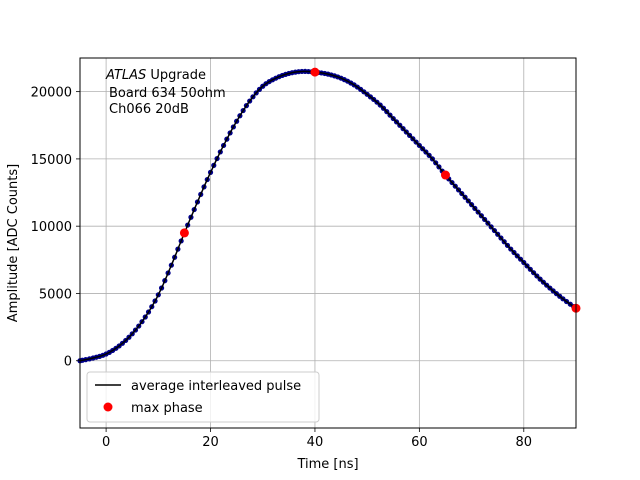 Image resolution: width=640 pixels, height=480 pixels. Describe the element at coordinates (51, 160) in the screenshot. I see `y-tick-label: 15000` at that location.